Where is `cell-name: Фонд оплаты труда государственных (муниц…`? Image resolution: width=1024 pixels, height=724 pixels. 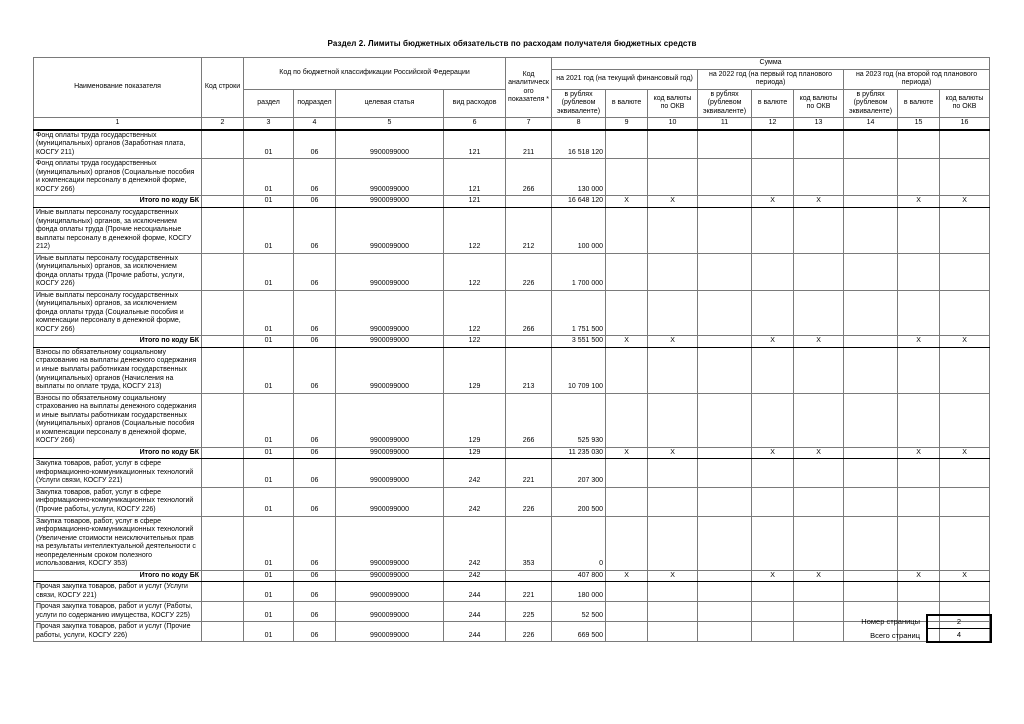
cell-name: Фонд оплаты труда государственных (муниц… is located at coordinates (117, 177).